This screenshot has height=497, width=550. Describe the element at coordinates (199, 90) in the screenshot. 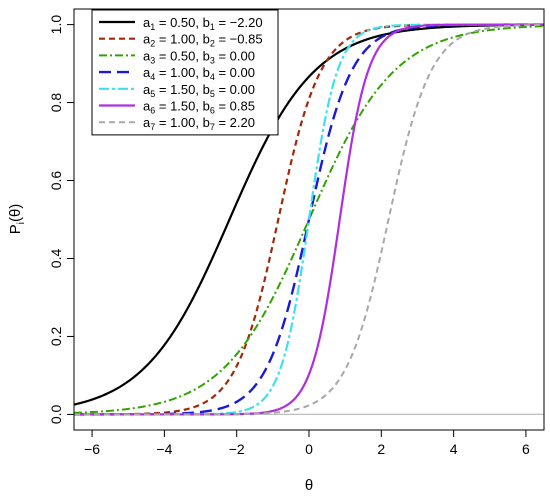

I see `legend-entry-5: a5 = 1.50, b5 = 0.00` at that location.